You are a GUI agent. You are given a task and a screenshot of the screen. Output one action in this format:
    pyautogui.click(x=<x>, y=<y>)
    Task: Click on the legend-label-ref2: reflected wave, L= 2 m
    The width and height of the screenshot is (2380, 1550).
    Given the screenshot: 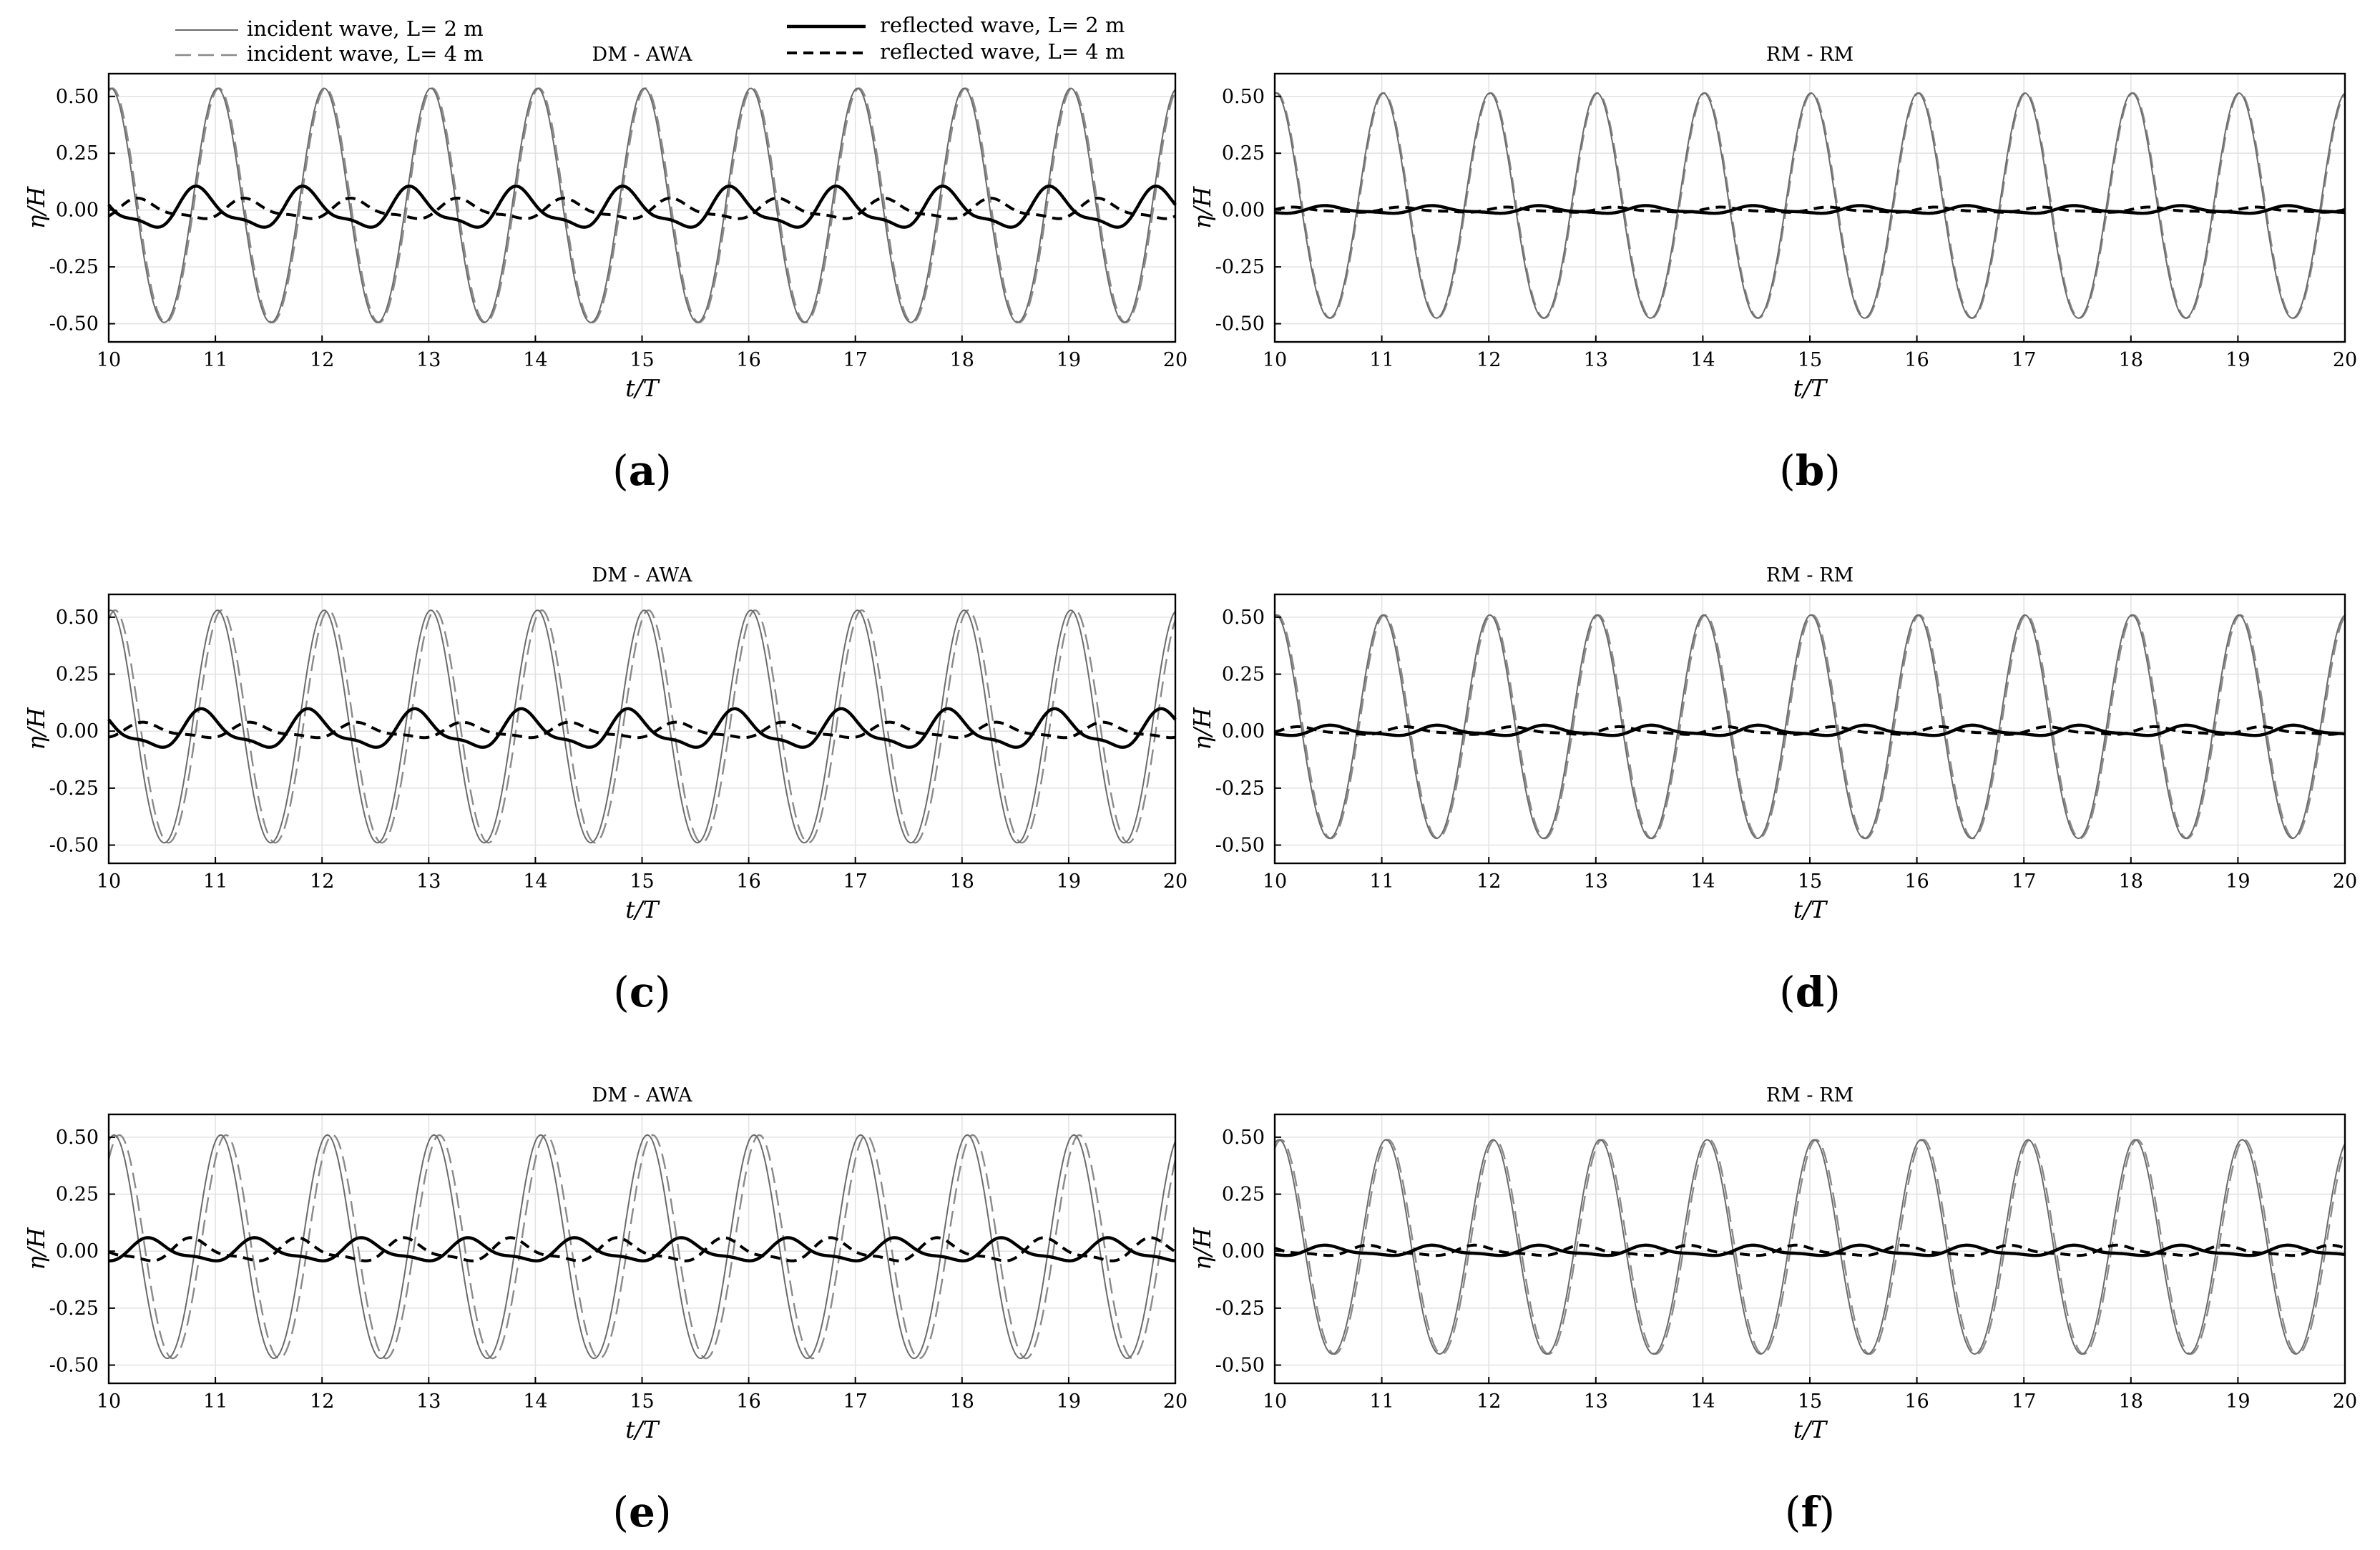 What is the action you would take?
    pyautogui.click(x=1002, y=25)
    